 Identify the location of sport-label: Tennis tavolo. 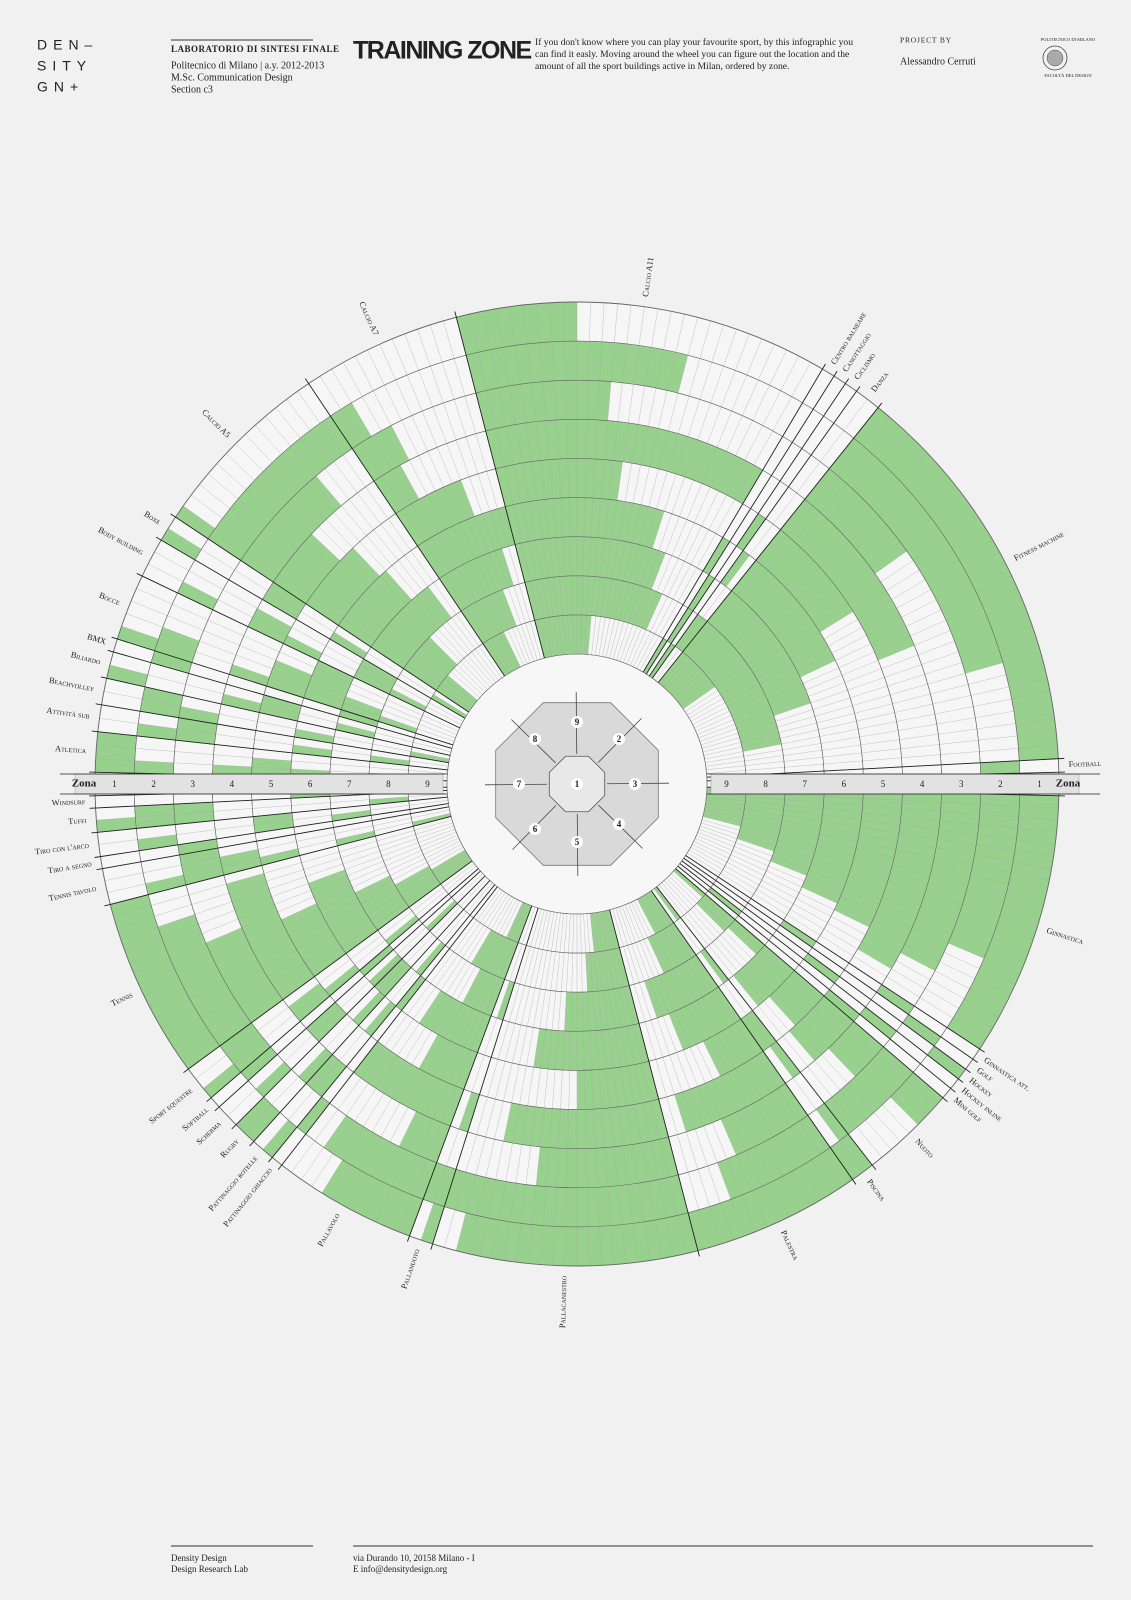
(73, 893).